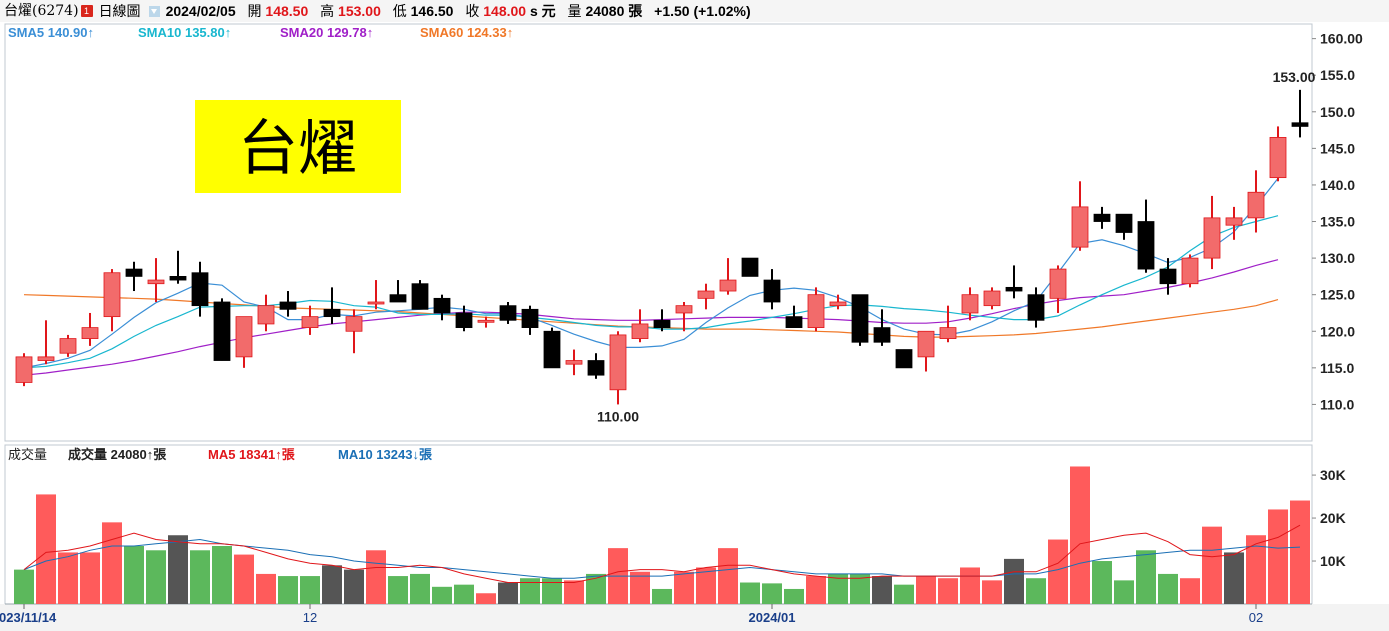 The height and width of the screenshot is (631, 1389). Describe the element at coordinates (1294, 77) in the screenshot. I see `high-annotation: 153.00` at that location.